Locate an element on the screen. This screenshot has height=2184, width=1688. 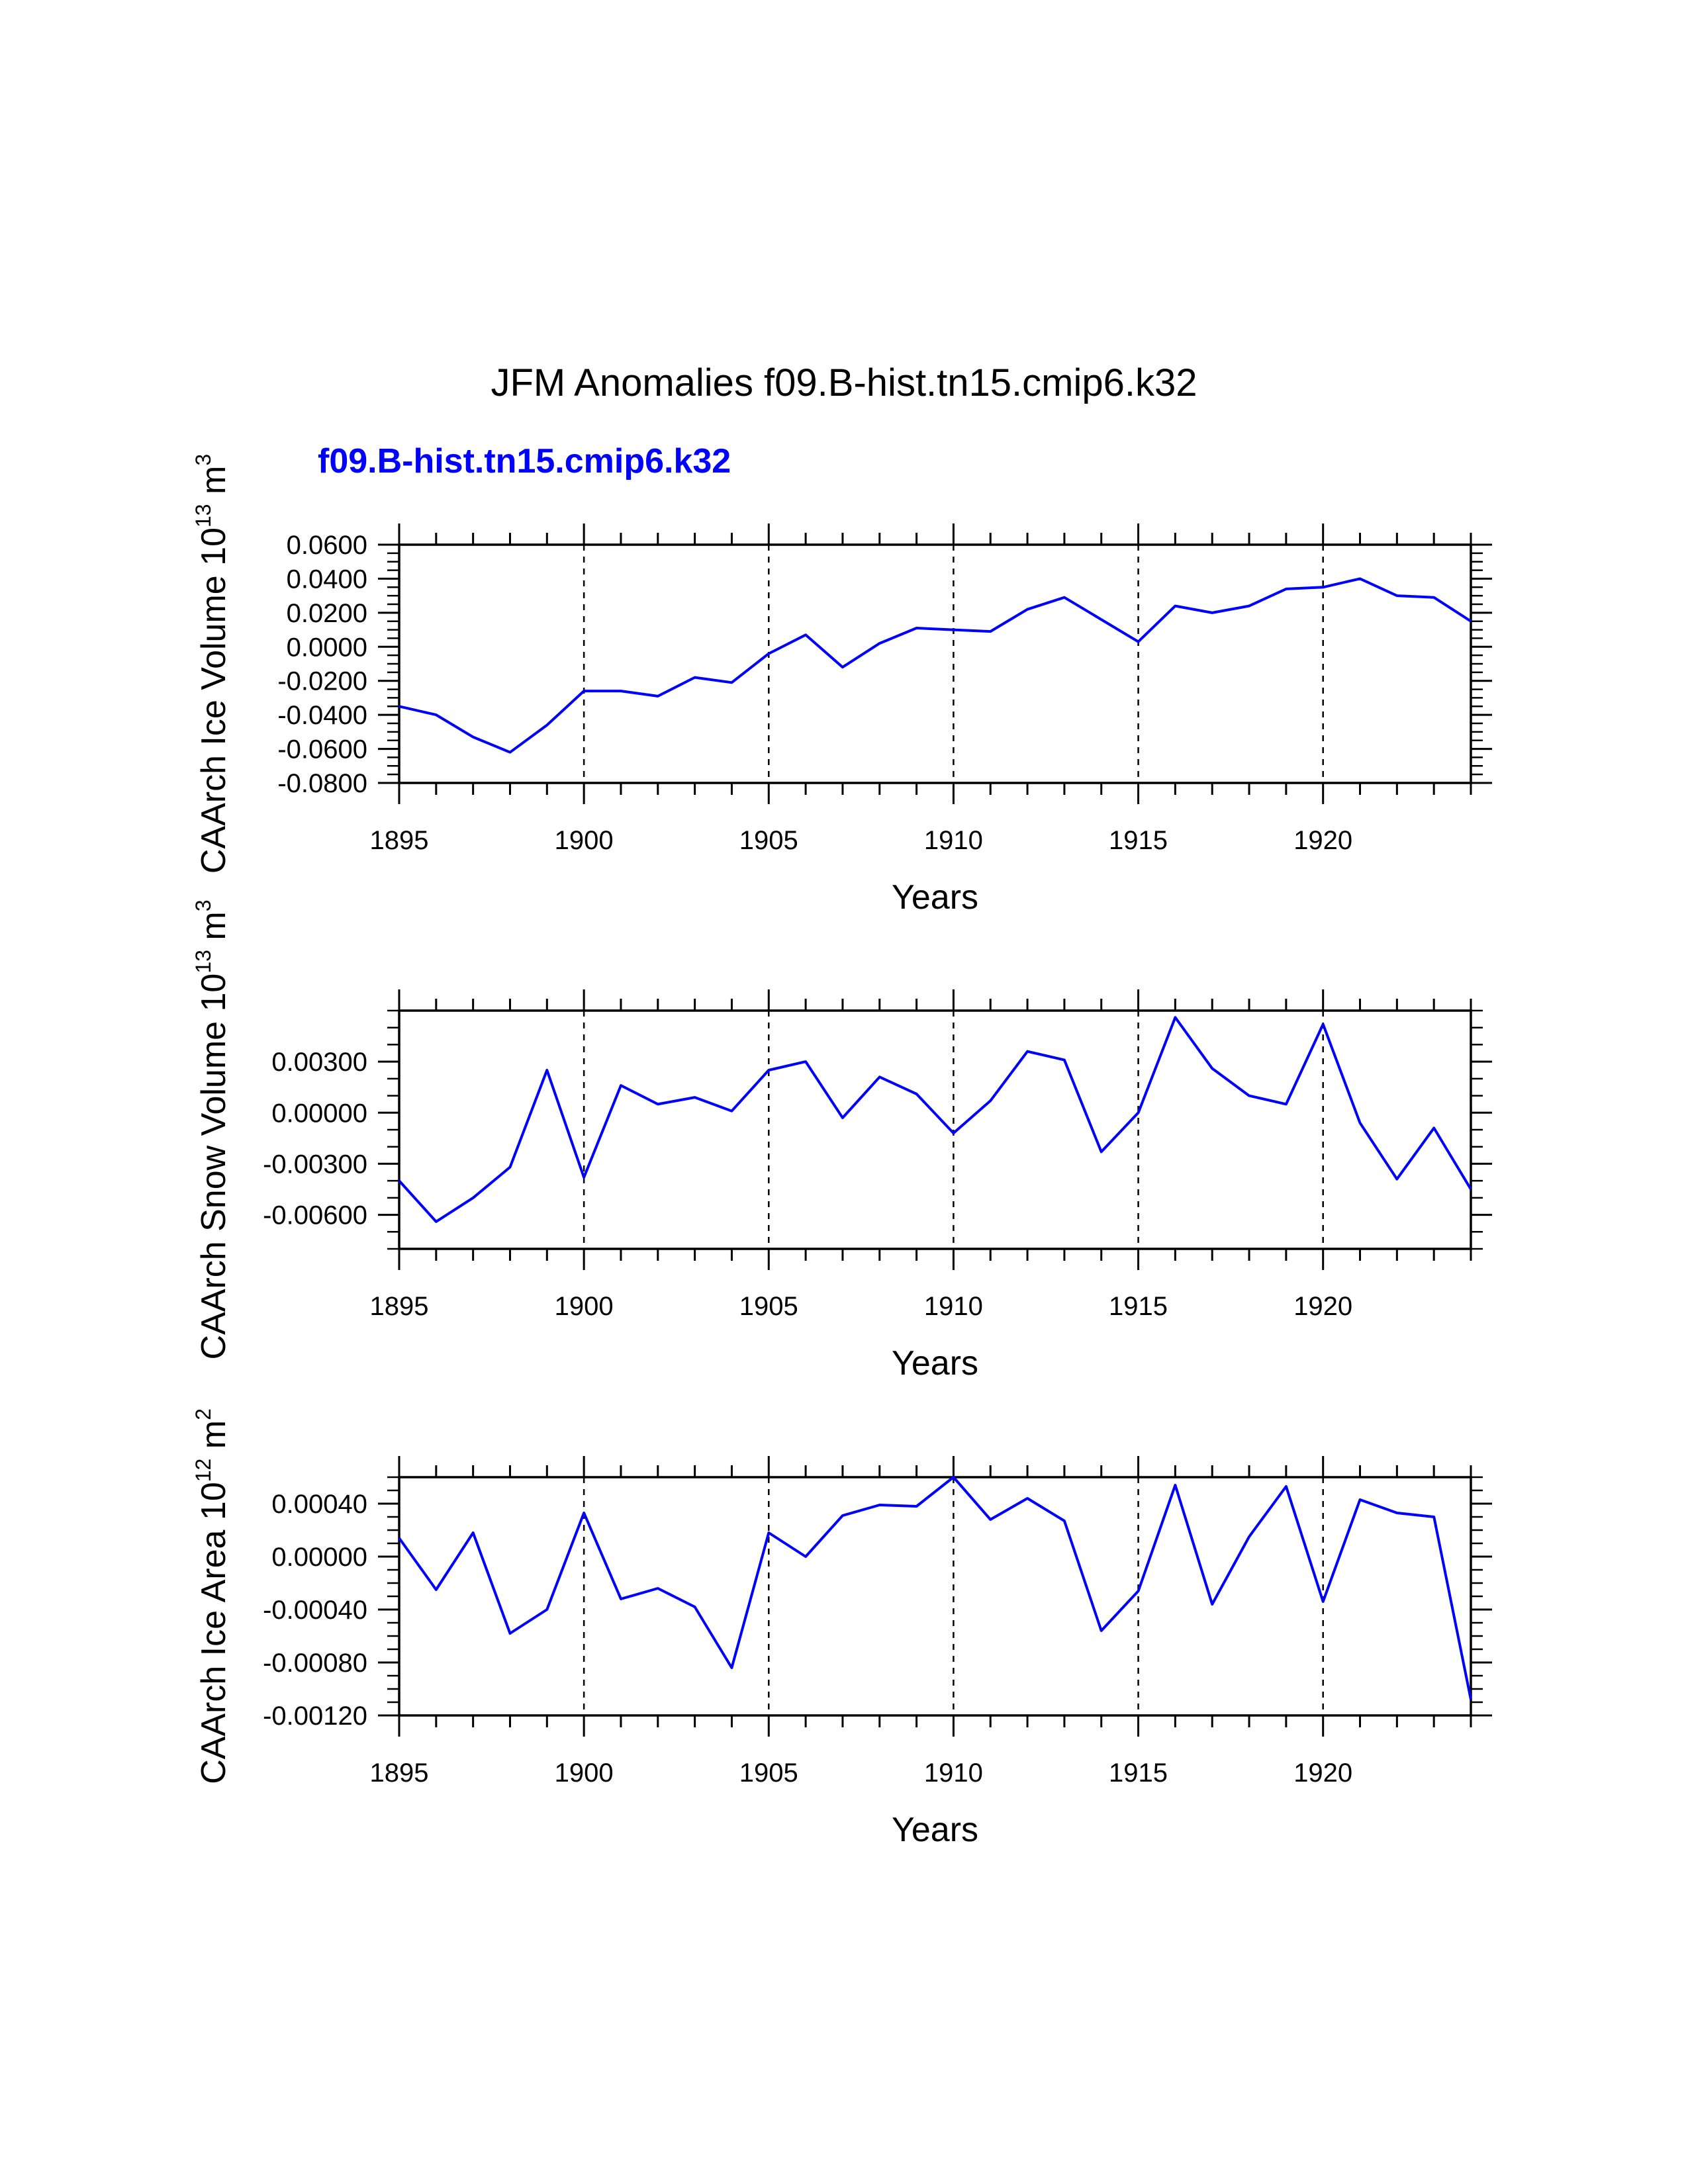
chart-3-x-tick-label: 1895 is located at coordinates (399, 1773).